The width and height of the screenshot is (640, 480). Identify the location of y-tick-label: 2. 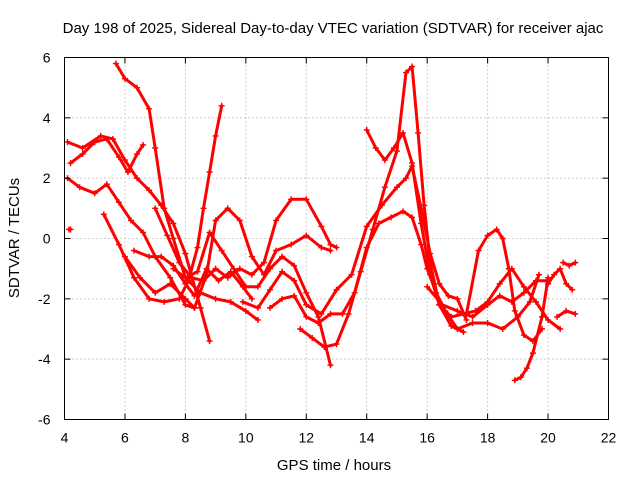
(47, 178).